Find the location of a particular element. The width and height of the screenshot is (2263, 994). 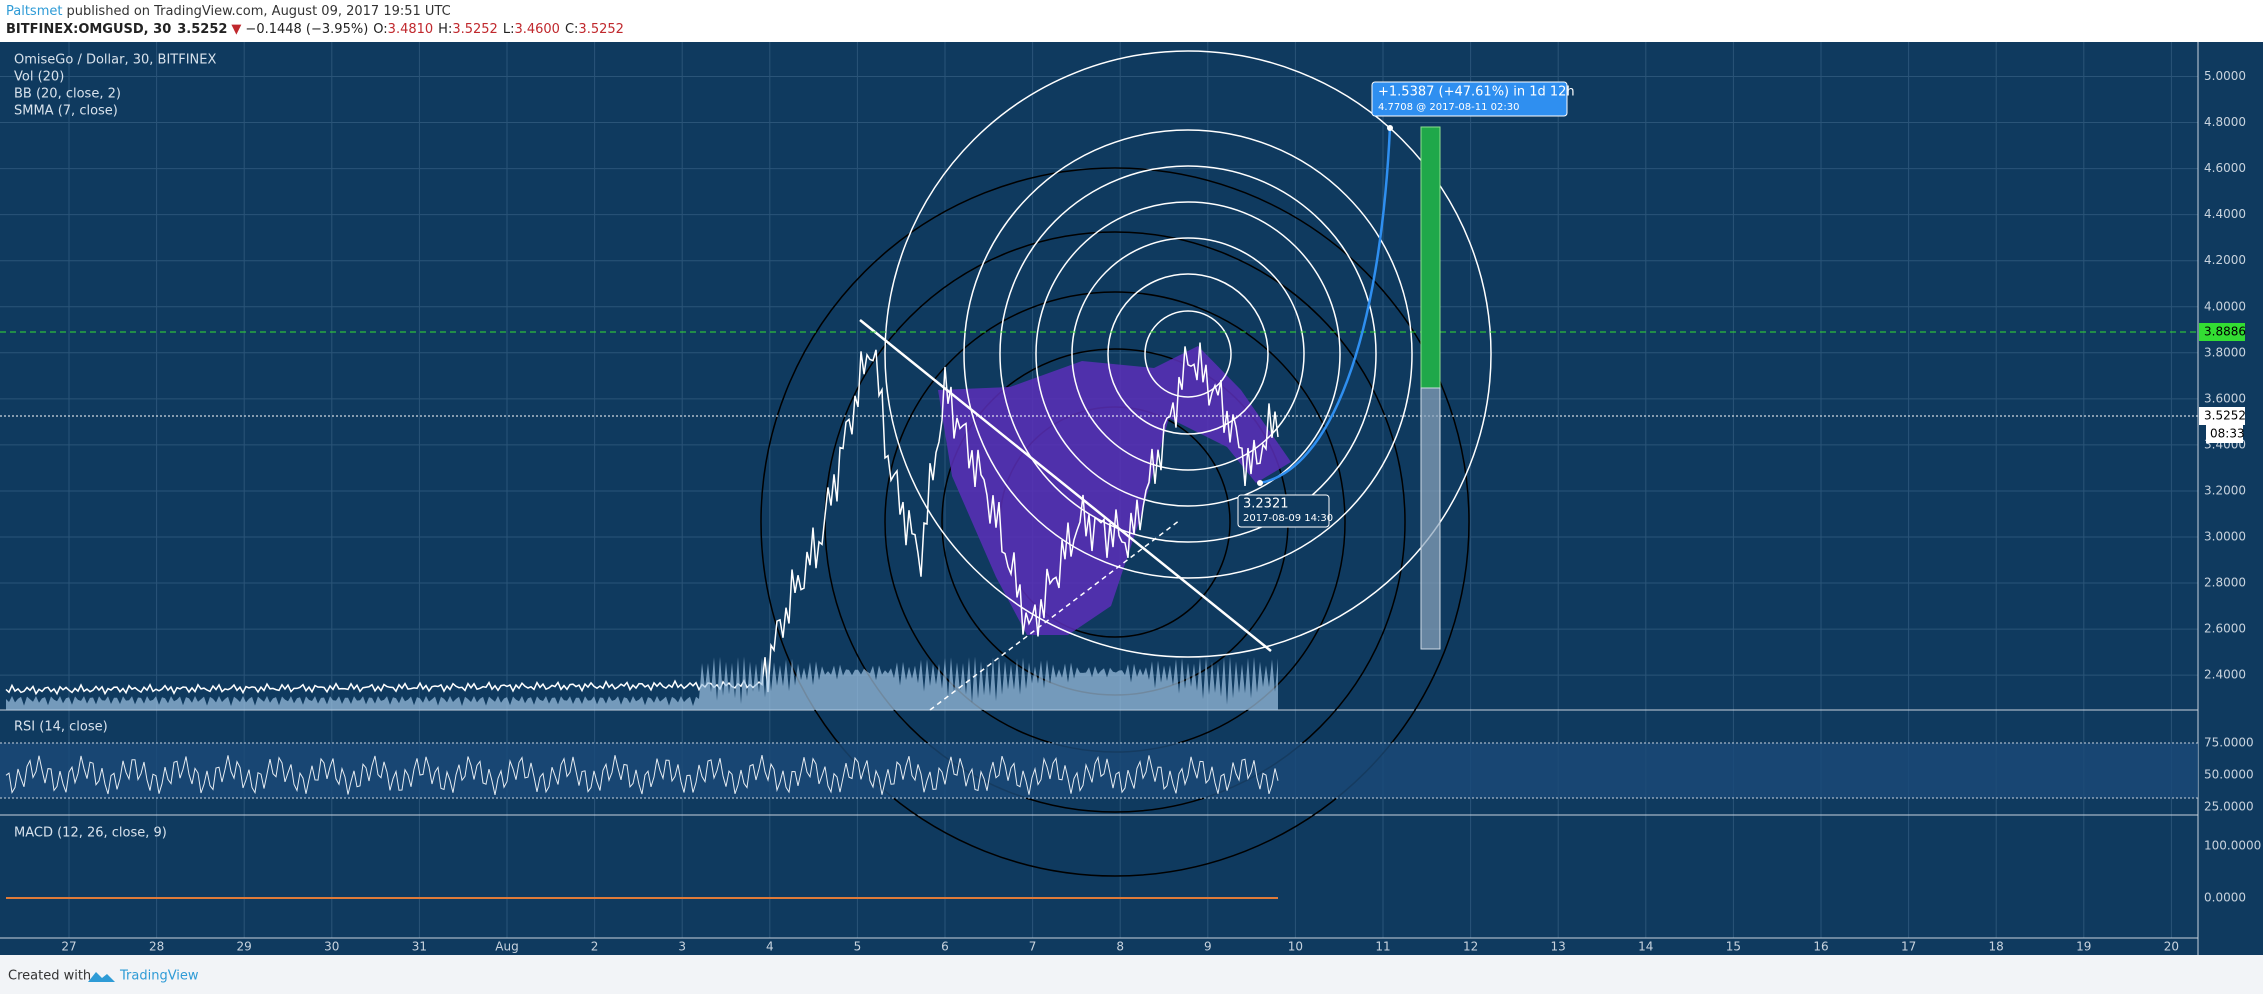

change: −0.1448 (−3.95%) is located at coordinates (306, 29).